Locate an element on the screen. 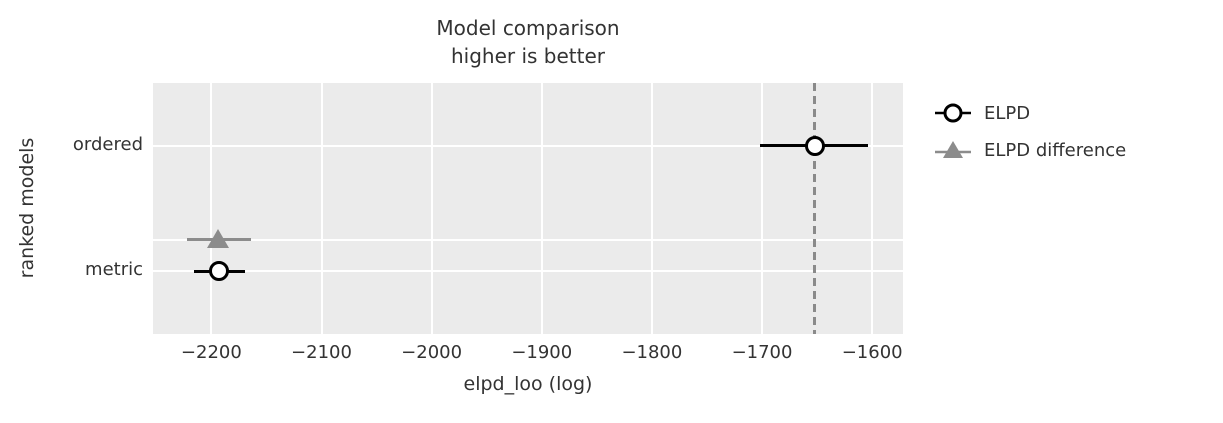 The width and height of the screenshot is (1223, 423). elpd-difference-legend-marker-icon is located at coordinates (953, 149).